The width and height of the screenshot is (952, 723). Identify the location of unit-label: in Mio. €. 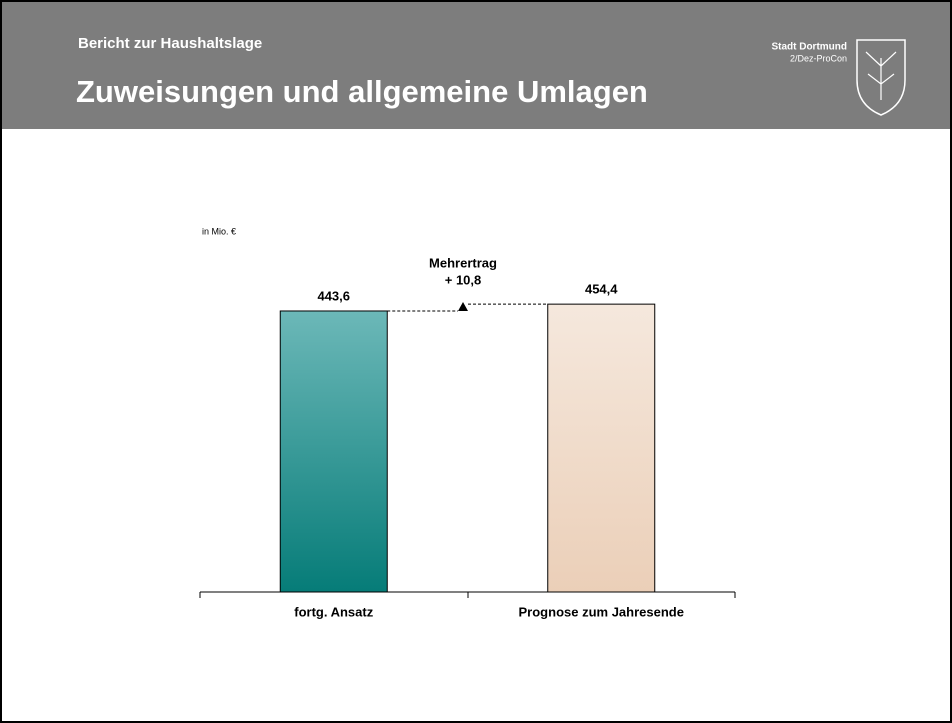
(219, 231).